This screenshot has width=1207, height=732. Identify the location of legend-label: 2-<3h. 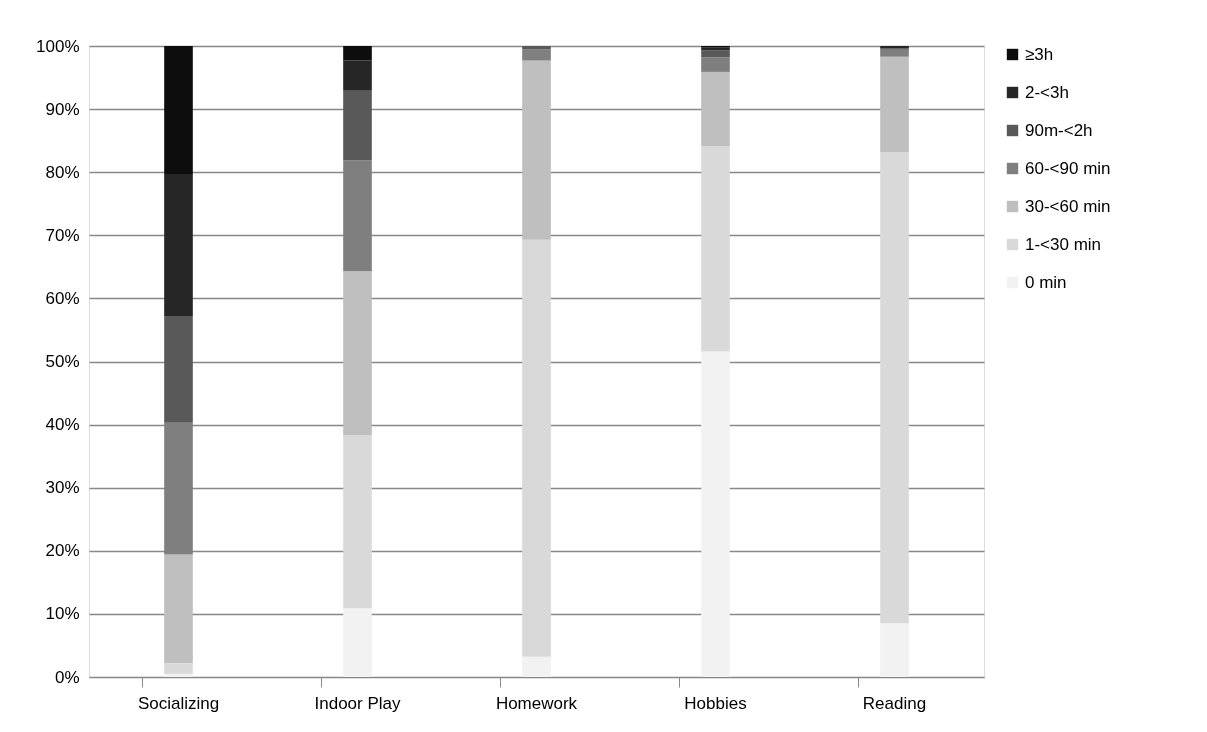
(1047, 92).